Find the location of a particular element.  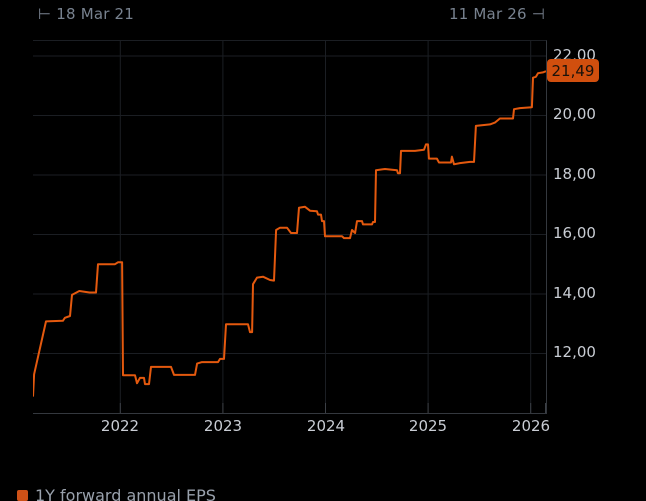

x-axis-label: 2024 is located at coordinates (326, 426).